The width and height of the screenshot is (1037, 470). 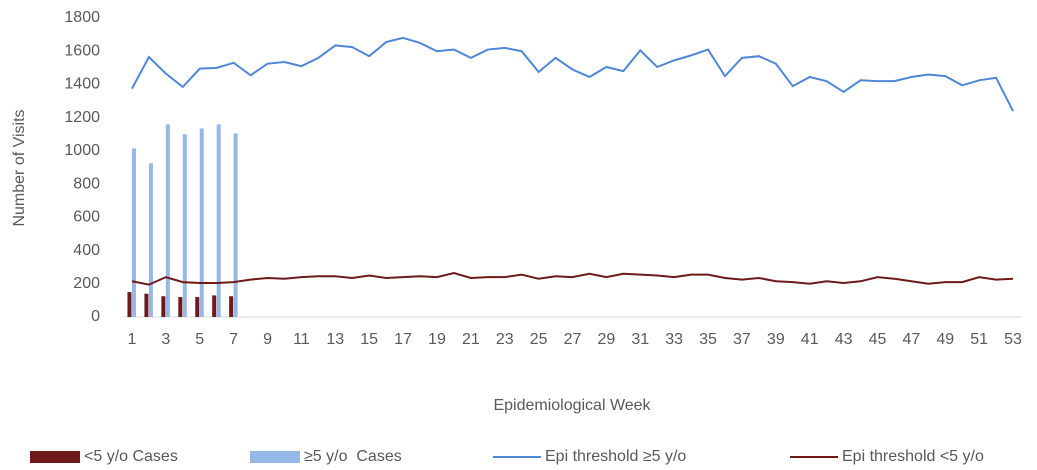 I want to click on x-tick-label: 35, so click(x=708, y=339).